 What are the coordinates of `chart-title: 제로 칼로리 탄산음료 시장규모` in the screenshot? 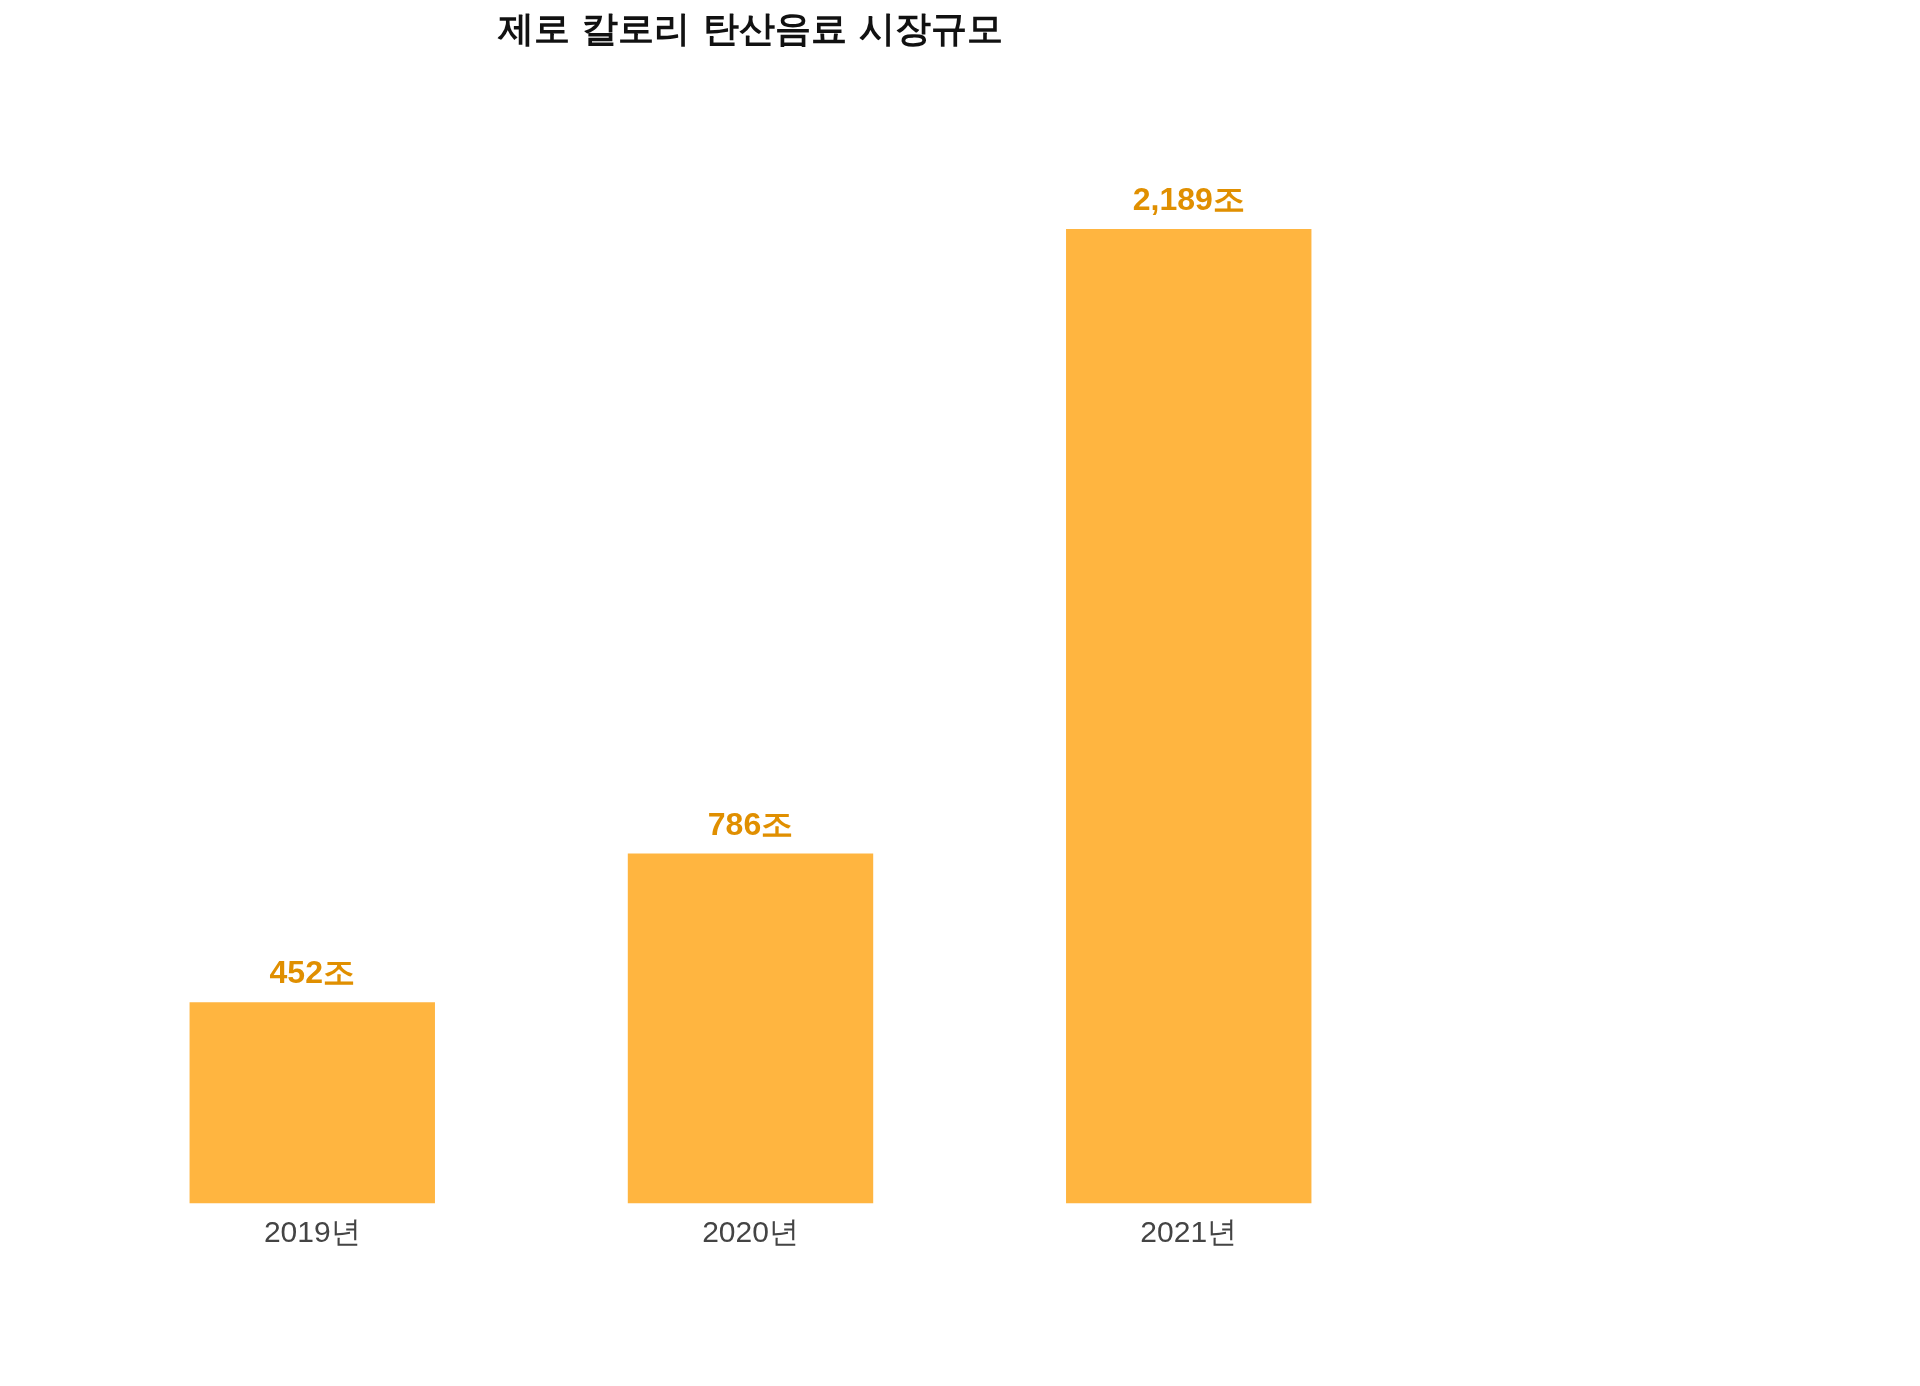 It's located at (750, 28).